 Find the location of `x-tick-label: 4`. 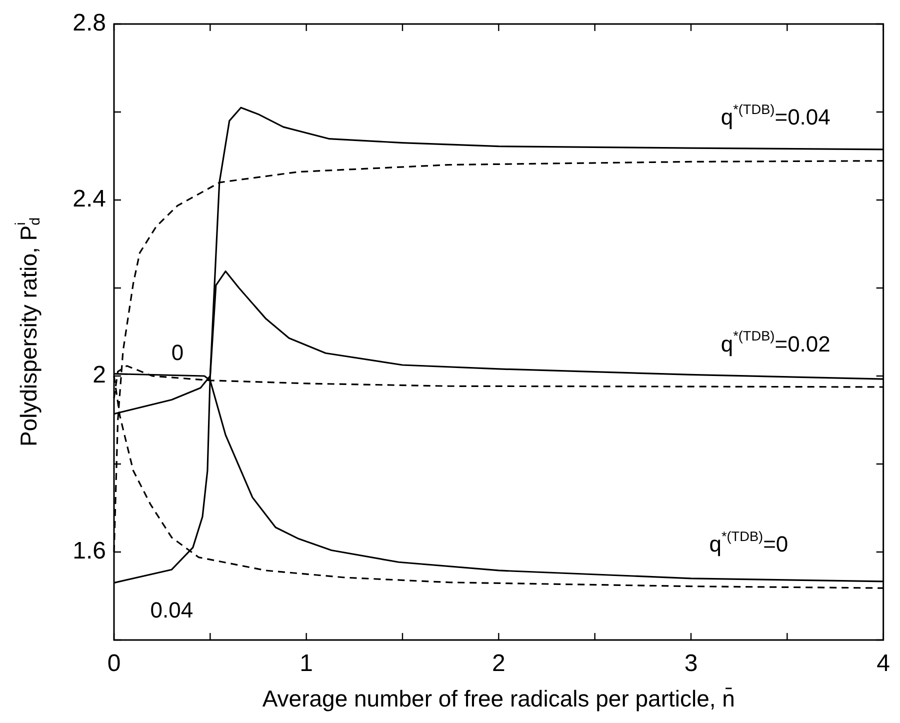

x-tick-label: 4 is located at coordinates (883, 664).